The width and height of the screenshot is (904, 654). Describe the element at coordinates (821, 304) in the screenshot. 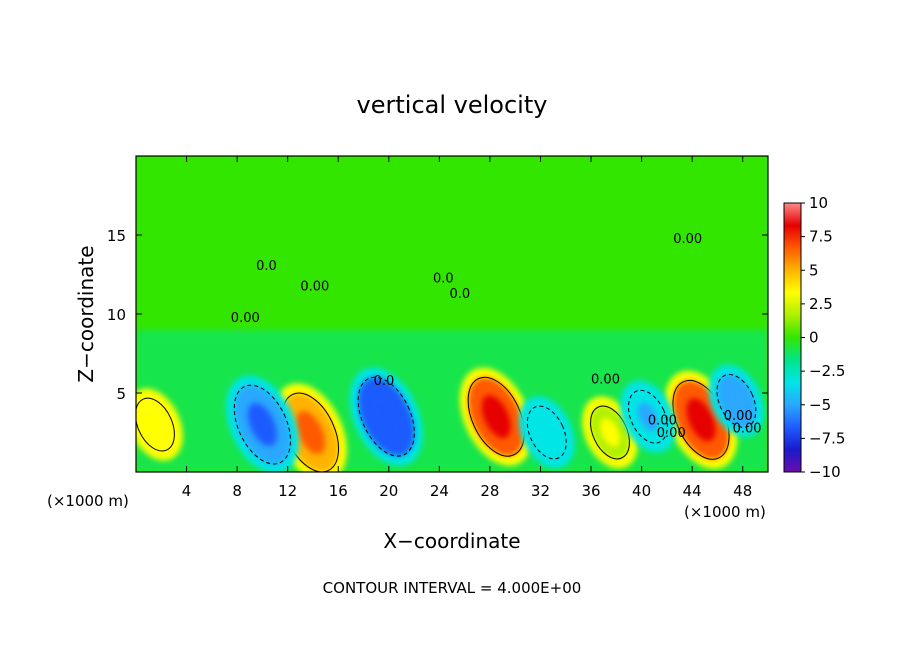

I see `colorbar-tick-label: 2.5` at that location.